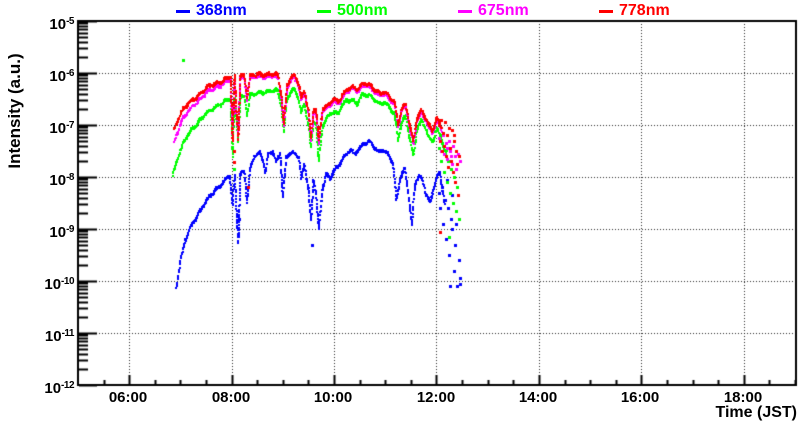  Describe the element at coordinates (362, 10) in the screenshot. I see `legend-label-500nm: 500nm` at that location.